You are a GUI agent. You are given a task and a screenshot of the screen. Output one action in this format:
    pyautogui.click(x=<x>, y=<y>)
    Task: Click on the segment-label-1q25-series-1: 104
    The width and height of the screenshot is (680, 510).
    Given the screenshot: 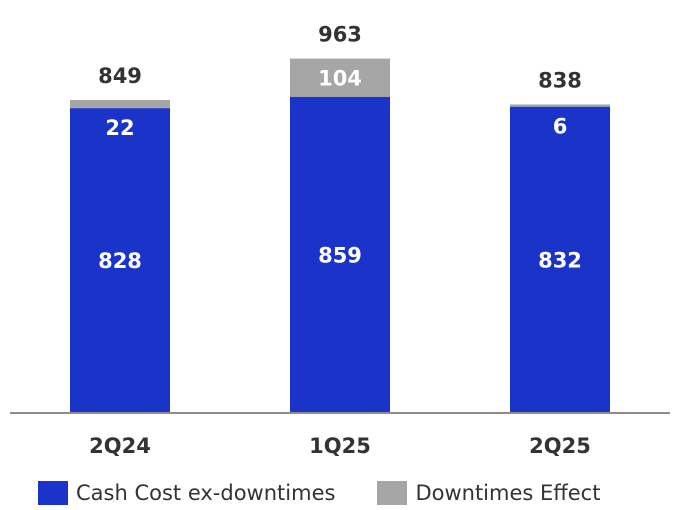 What is the action you would take?
    pyautogui.click(x=340, y=79)
    